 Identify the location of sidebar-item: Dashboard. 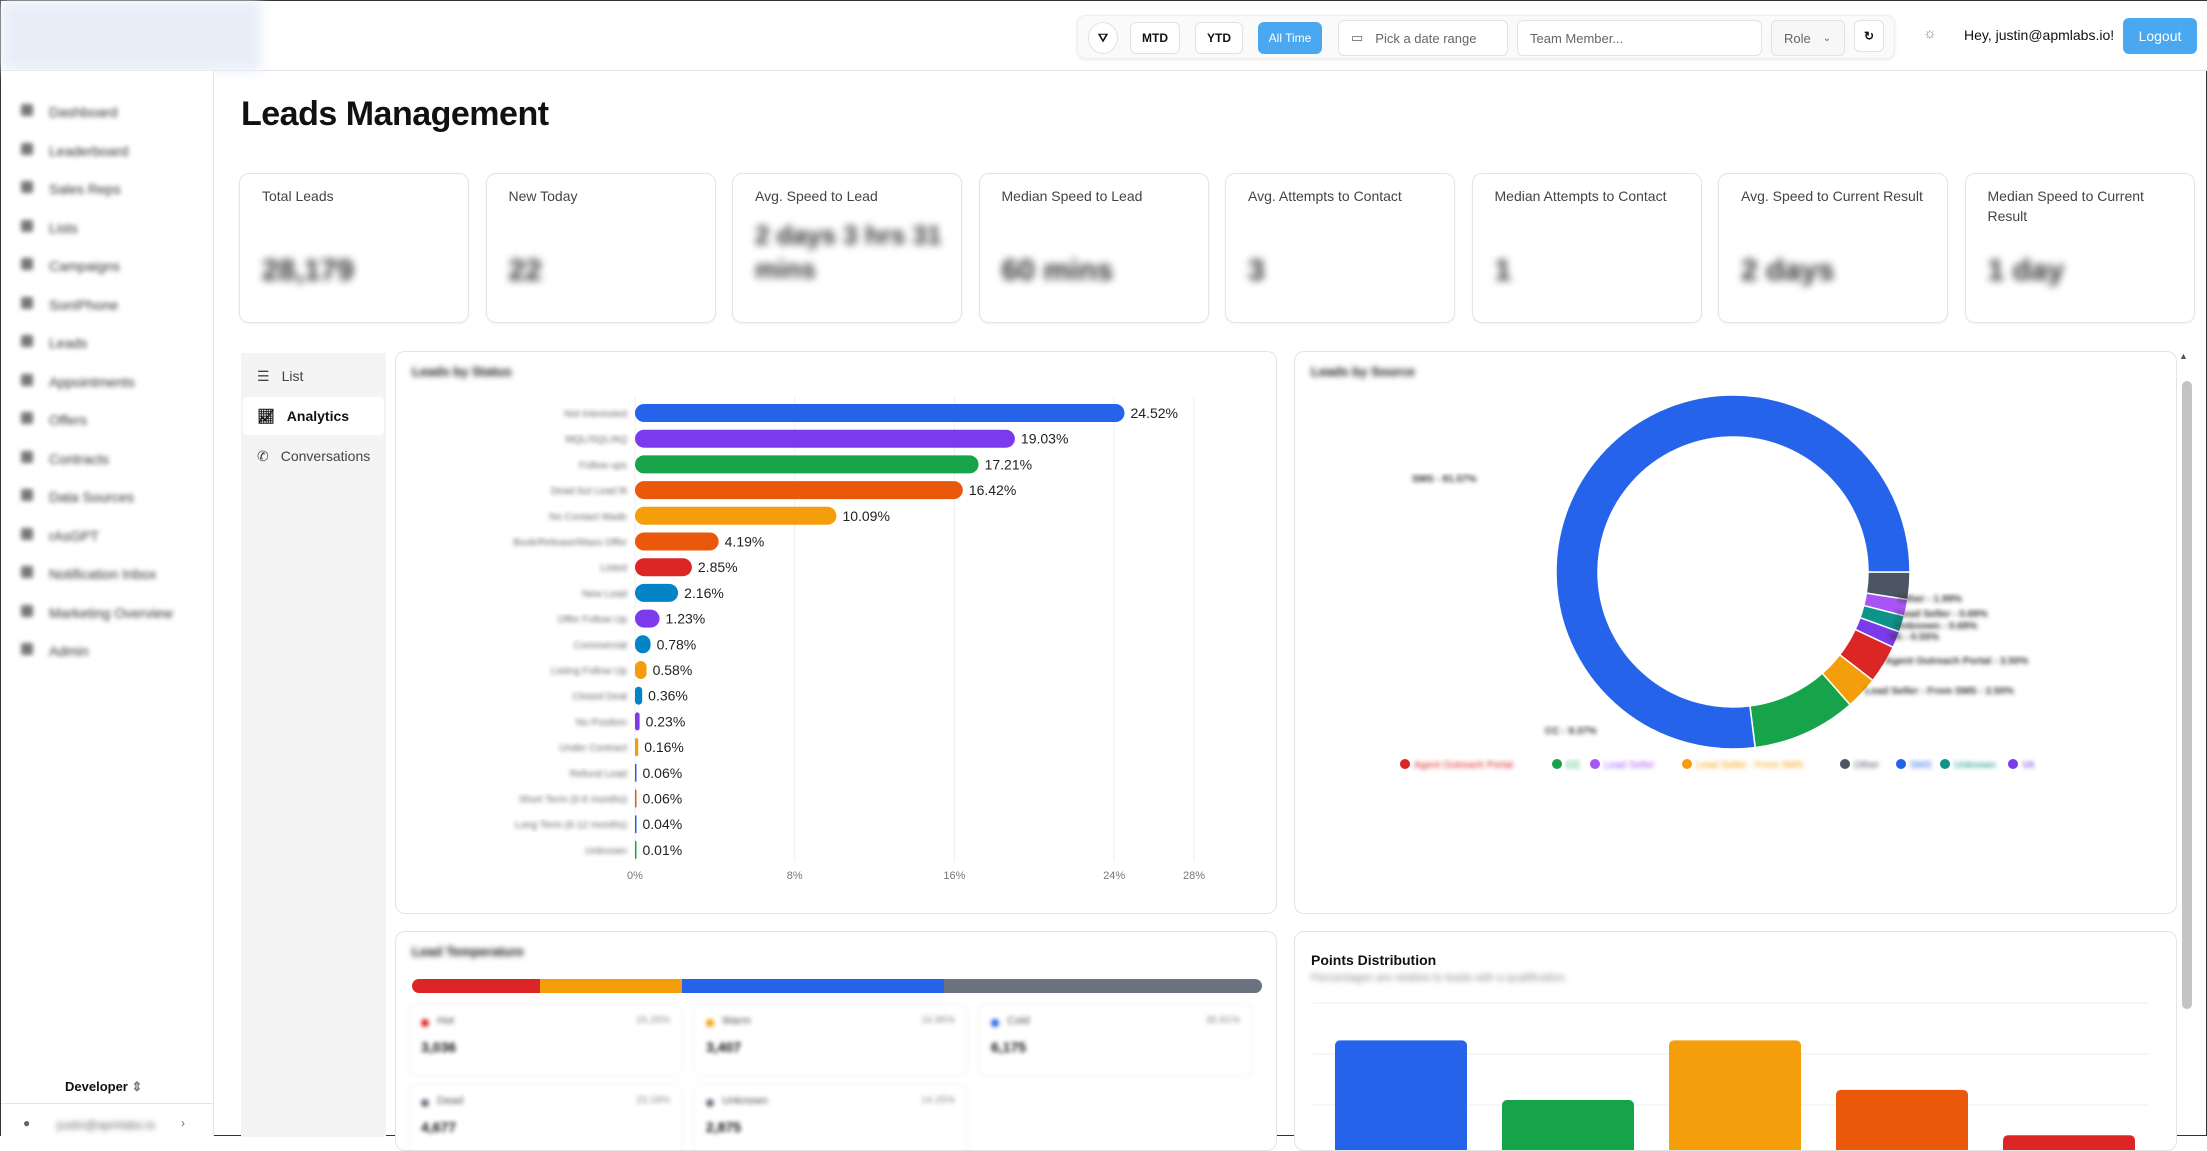
(69, 112).